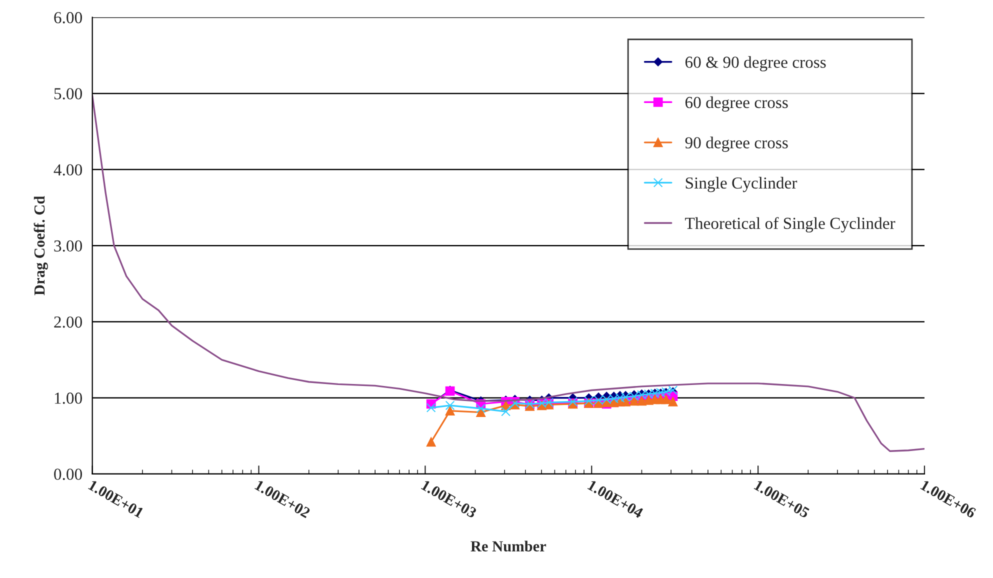 The height and width of the screenshot is (578, 993). Describe the element at coordinates (755, 64) in the screenshot. I see `legend-label: 60 & 90 degree cross` at that location.